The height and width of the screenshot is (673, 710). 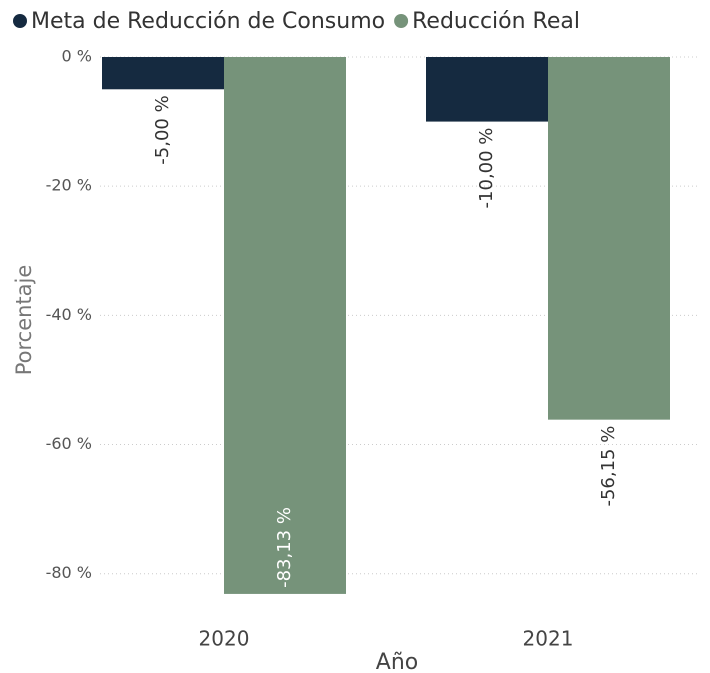 I want to click on legend-label: Reducción Real, so click(x=496, y=21).